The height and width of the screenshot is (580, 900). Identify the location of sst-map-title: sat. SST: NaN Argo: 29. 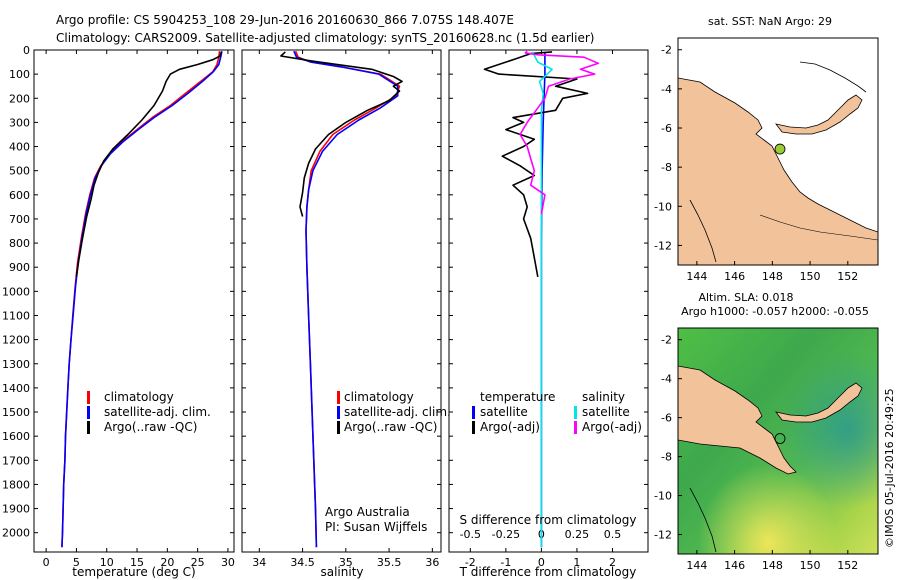
(770, 21).